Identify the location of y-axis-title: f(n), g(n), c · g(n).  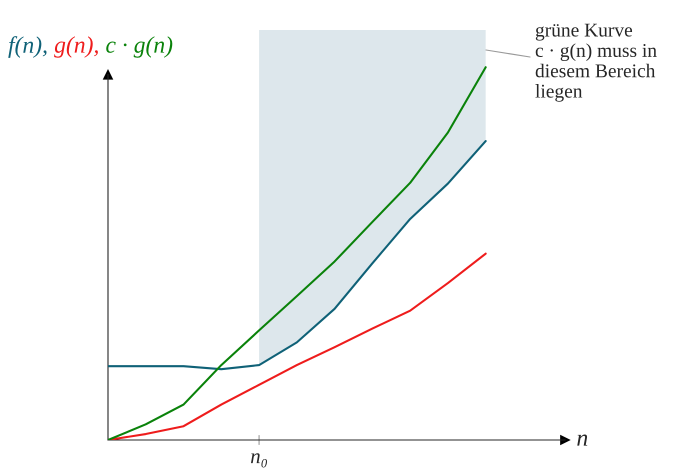
(90, 47).